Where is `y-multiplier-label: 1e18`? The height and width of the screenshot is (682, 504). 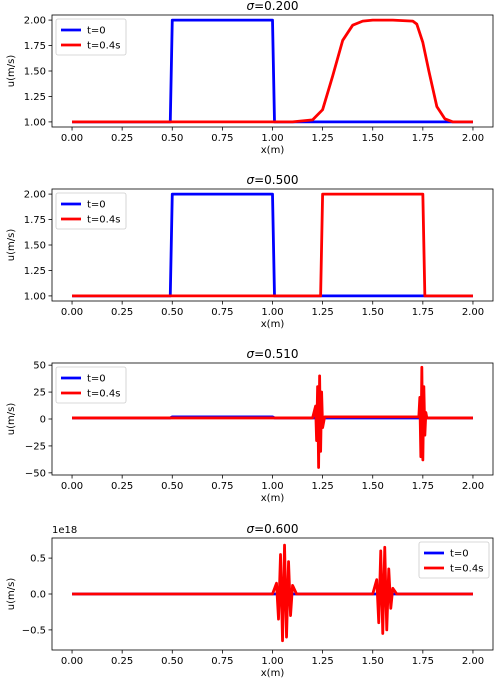
y-multiplier-label: 1e18 is located at coordinates (64, 530).